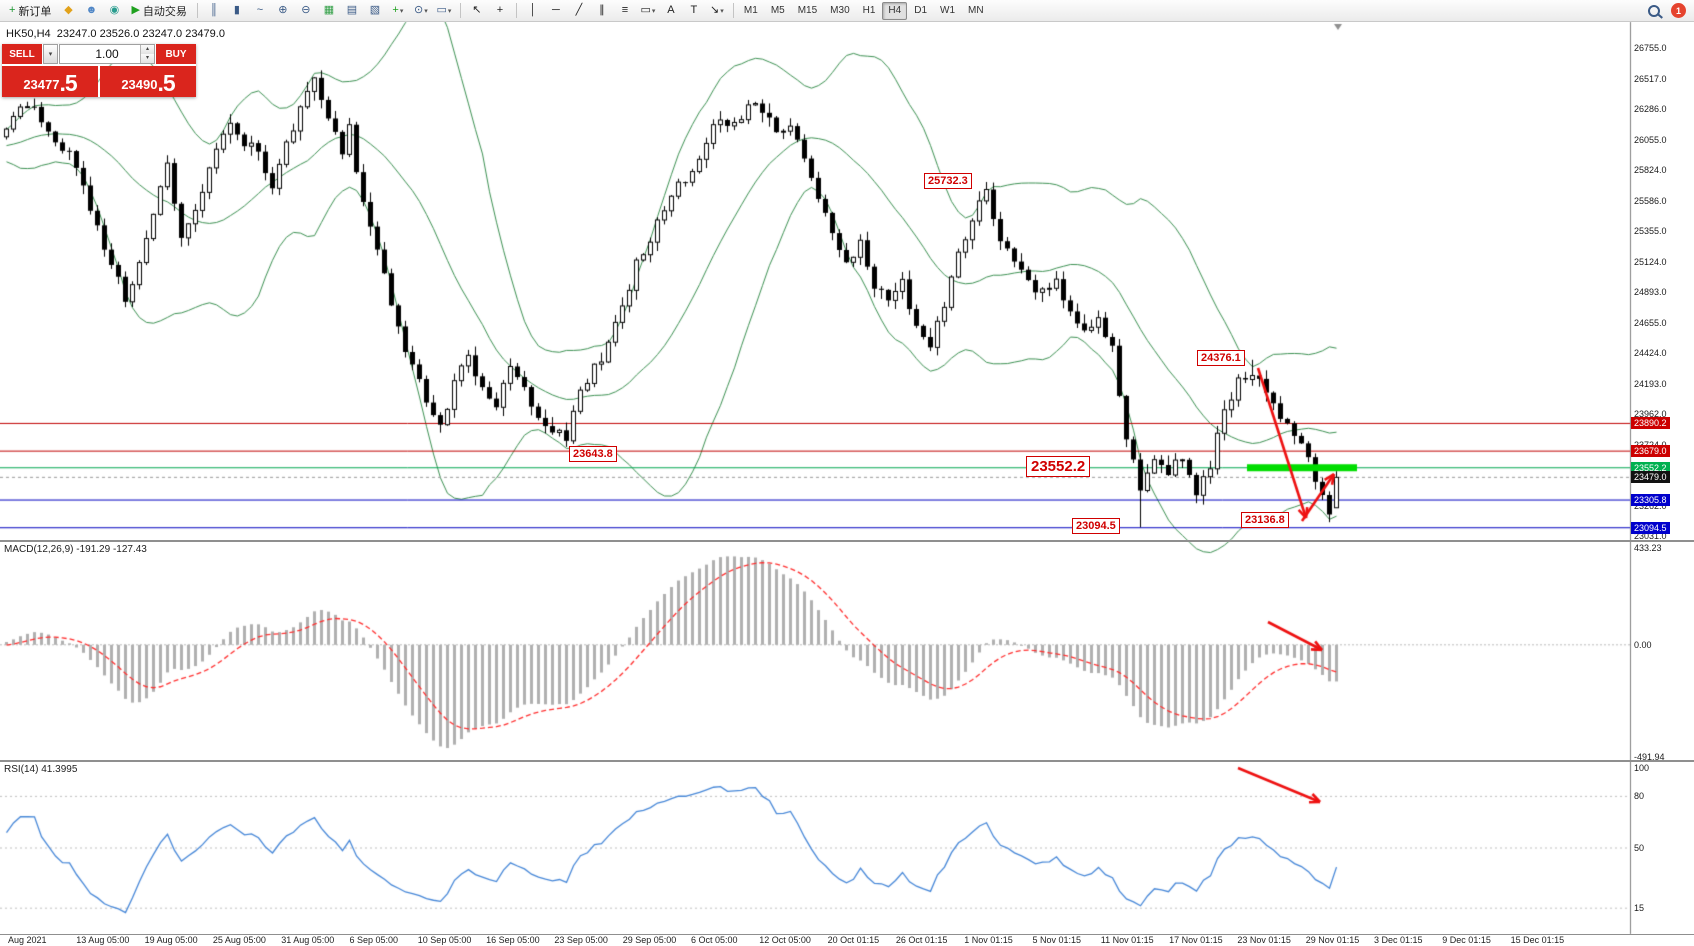  Describe the element at coordinates (68, 83) in the screenshot. I see `sell-price-pips: .5` at that location.